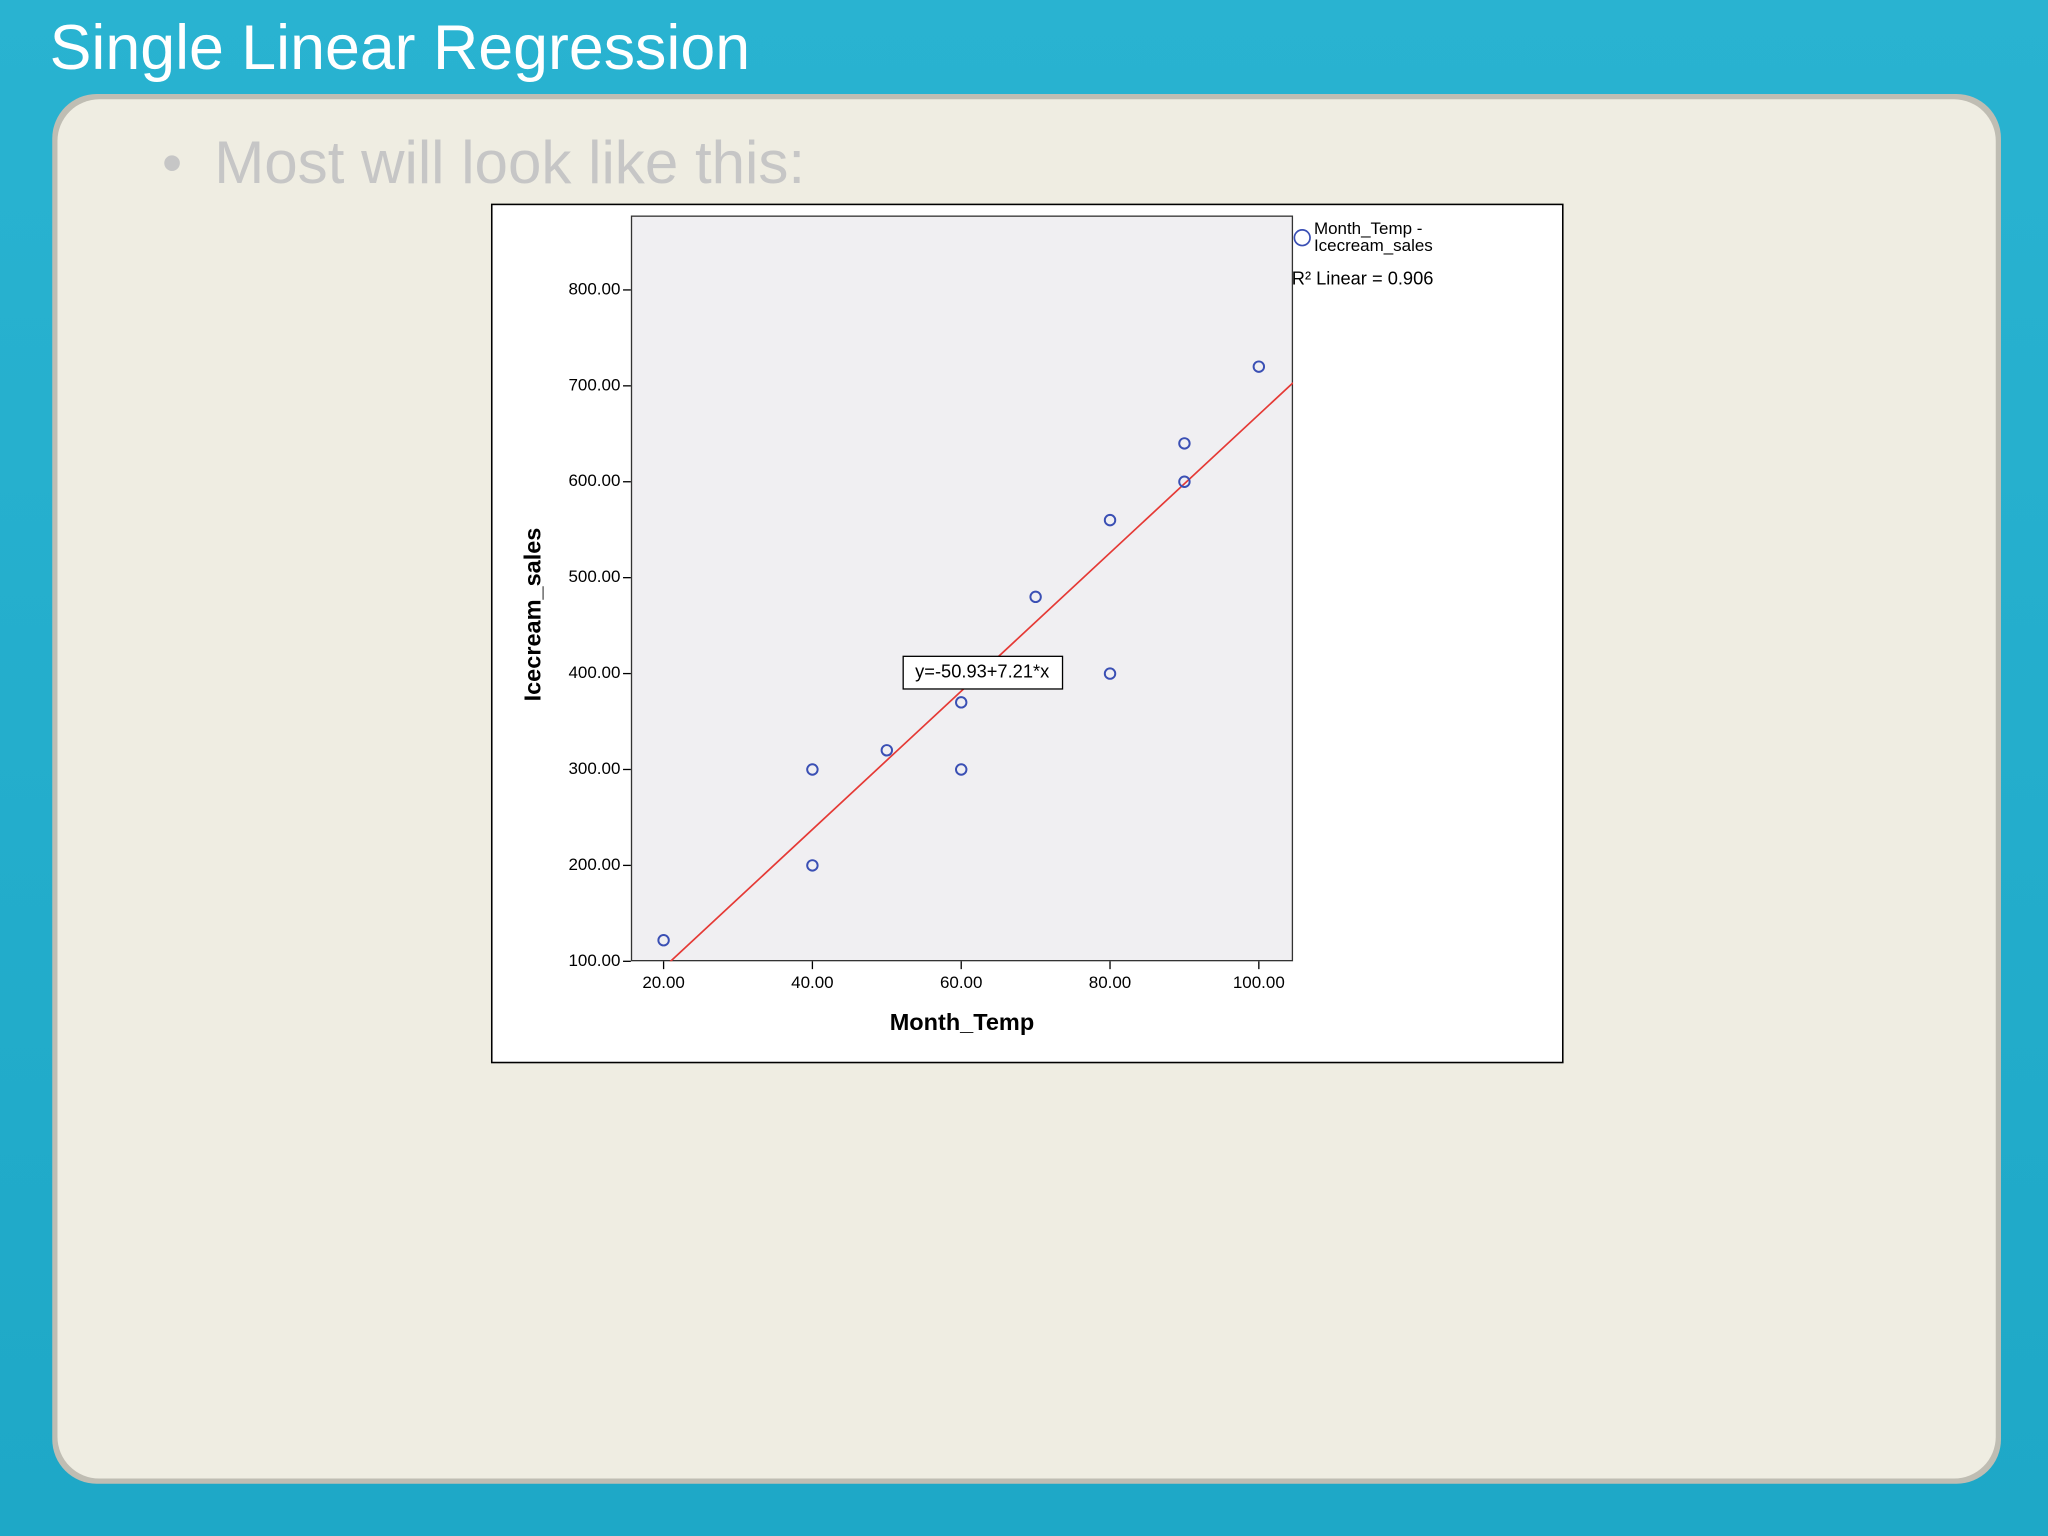 The image size is (2048, 1536). I want to click on y-tick-label: 100.00, so click(595, 960).